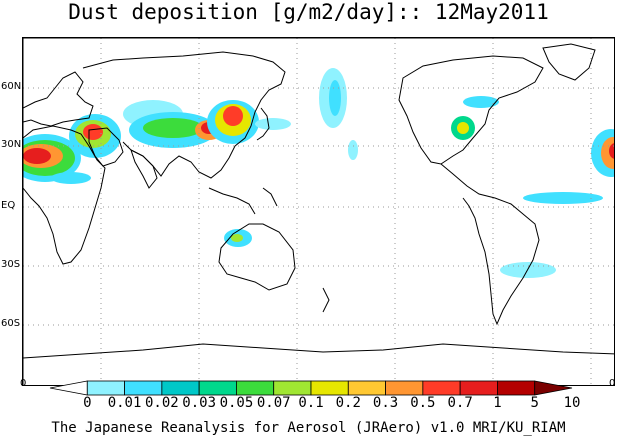 Image resolution: width=617 pixels, height=438 pixels. Describe the element at coordinates (311, 403) in the screenshot. I see `legend-label: 0.1` at that location.